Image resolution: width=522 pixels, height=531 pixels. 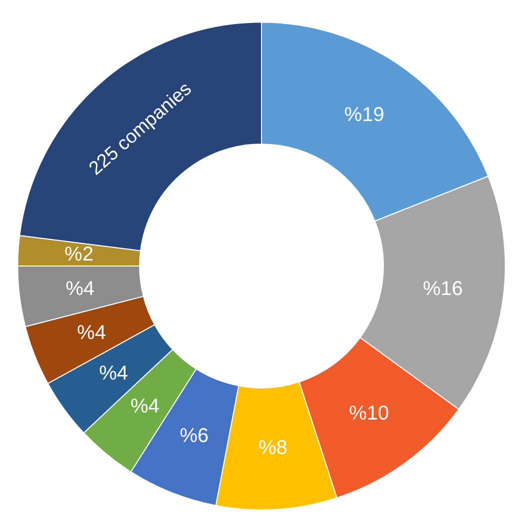 What do you see at coordinates (273, 448) in the screenshot?
I see `data-label: %8` at bounding box center [273, 448].